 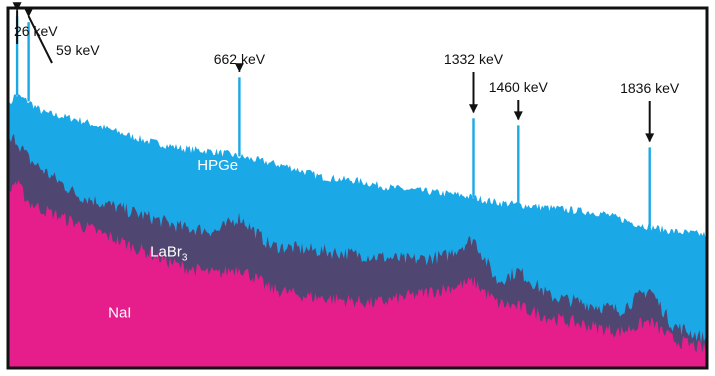 I want to click on annotation-arrow, so click(x=40, y=39).